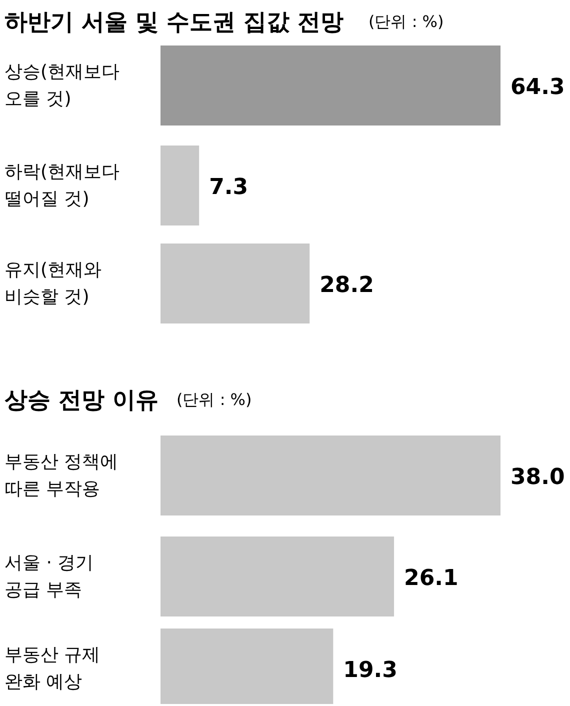 The height and width of the screenshot is (706, 570). I want to click on y-tick-label: 부동산 규제 완화 예상, so click(52, 668).